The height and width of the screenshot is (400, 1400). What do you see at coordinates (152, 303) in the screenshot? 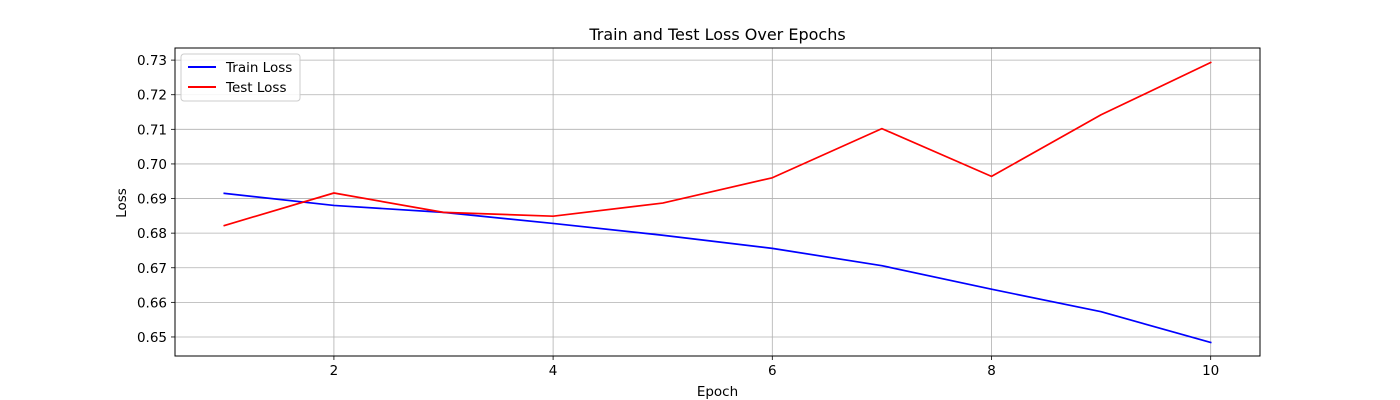
I see `y-tick-label: 0.66` at bounding box center [152, 303].